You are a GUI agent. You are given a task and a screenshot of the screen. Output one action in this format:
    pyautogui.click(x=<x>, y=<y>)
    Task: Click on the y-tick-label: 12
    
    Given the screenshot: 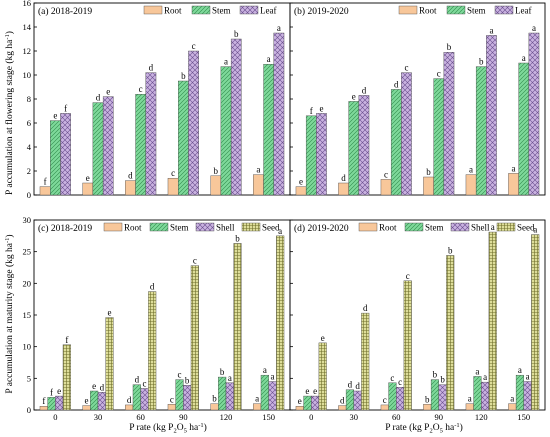 What is the action you would take?
    pyautogui.click(x=27, y=51)
    